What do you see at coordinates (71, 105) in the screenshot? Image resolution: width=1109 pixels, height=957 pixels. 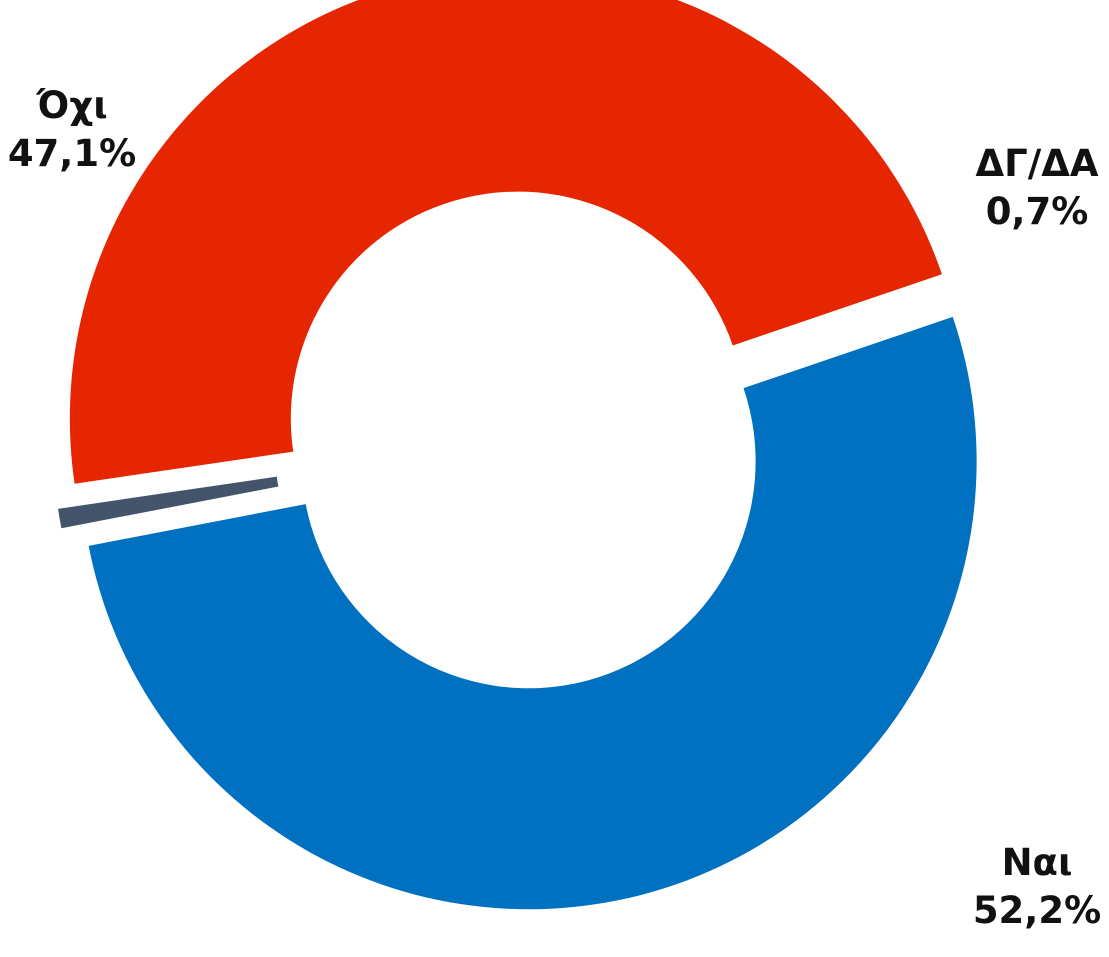 I see `slice-category-label-3: Όχι` at bounding box center [71, 105].